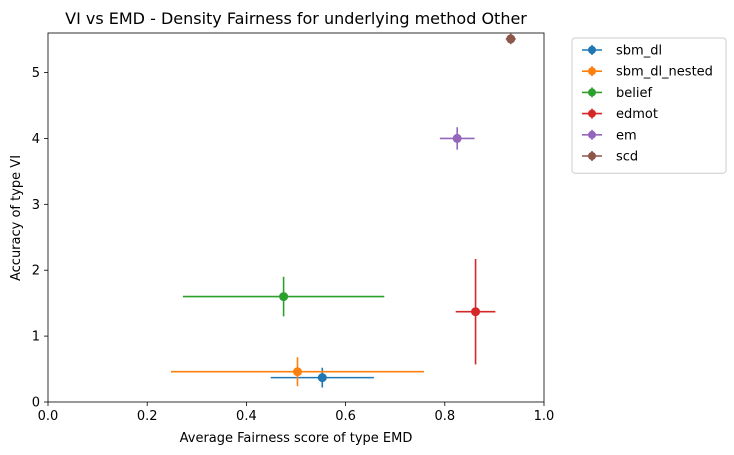 The height and width of the screenshot is (455, 734). Describe the element at coordinates (634, 93) in the screenshot. I see `legend-label: belief` at that location.